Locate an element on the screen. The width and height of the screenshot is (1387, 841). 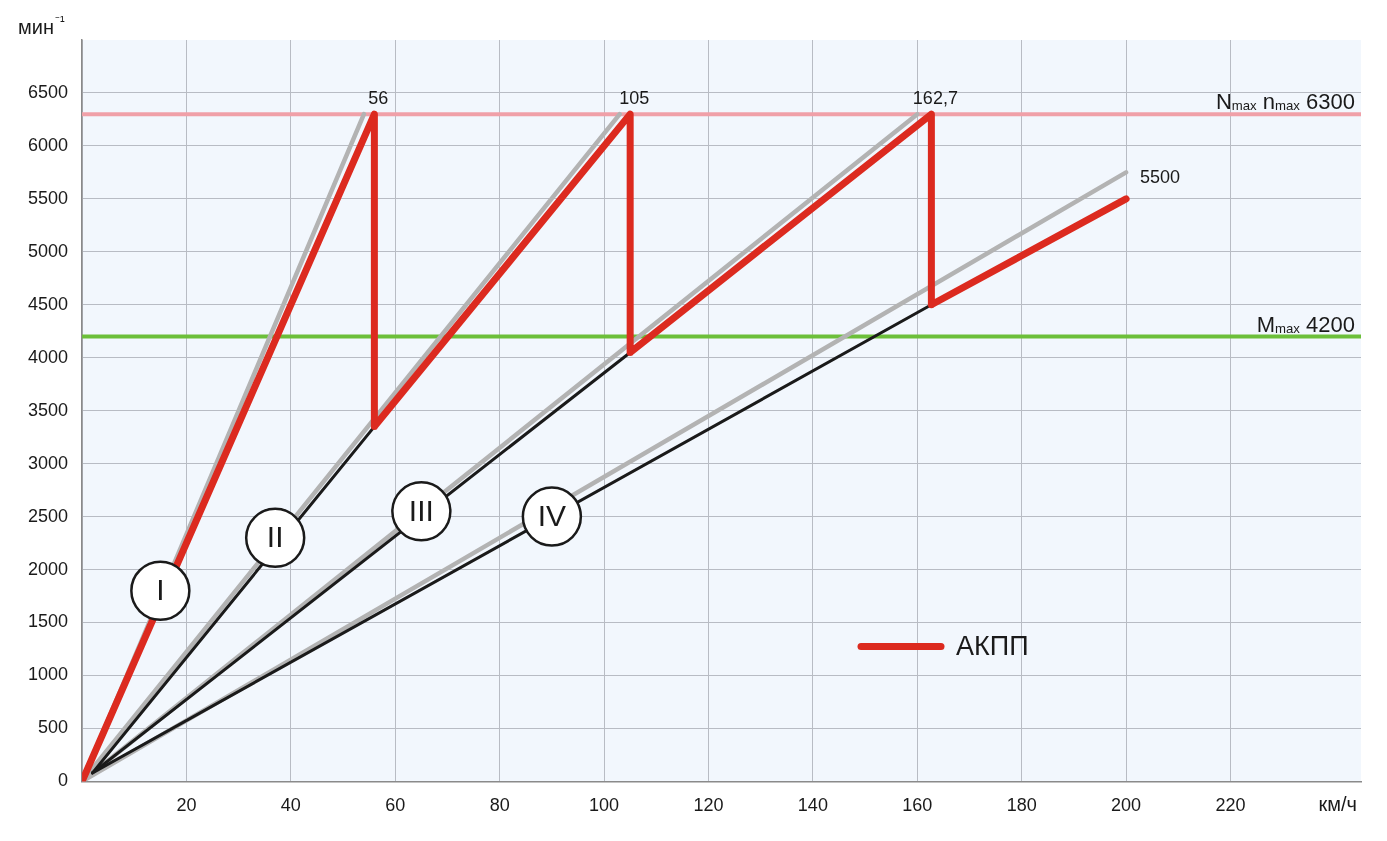
annotation: 162,7 is located at coordinates (935, 98).